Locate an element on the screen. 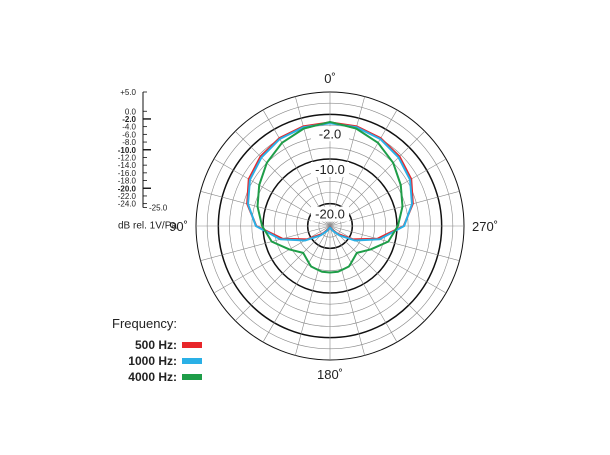 Image resolution: width=610 pixels, height=455 pixels. scale-tick-label: 0.0 is located at coordinates (131, 111).